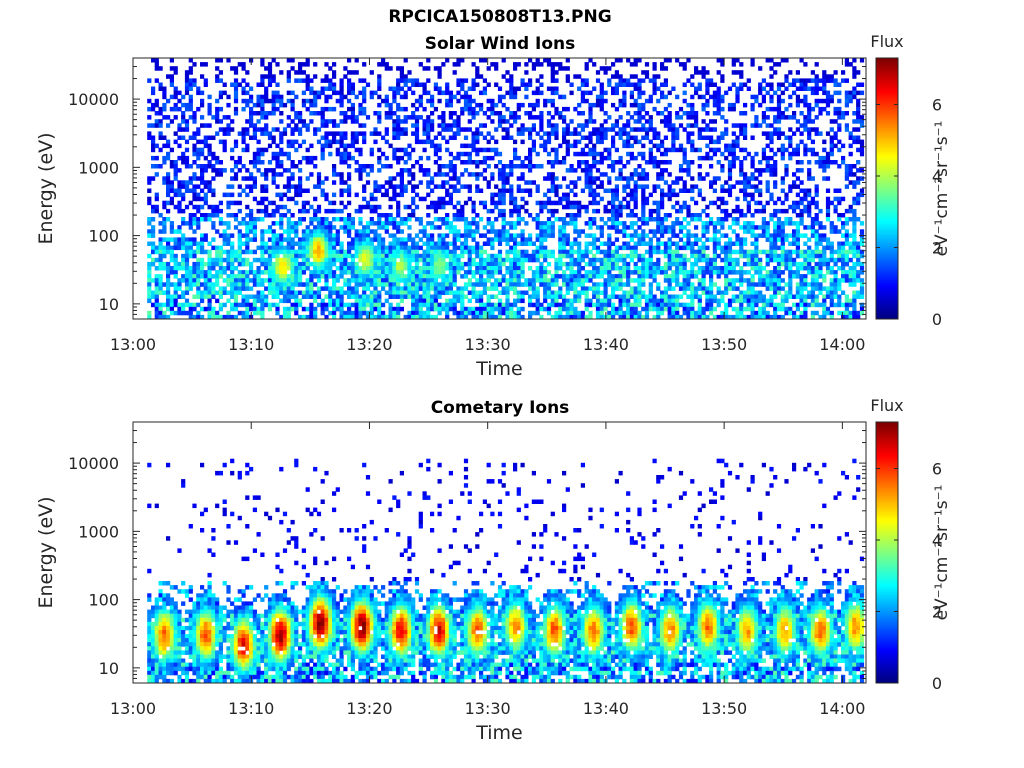 The image size is (1024, 768). I want to click on x-tick-label: 13:50, so click(724, 708).